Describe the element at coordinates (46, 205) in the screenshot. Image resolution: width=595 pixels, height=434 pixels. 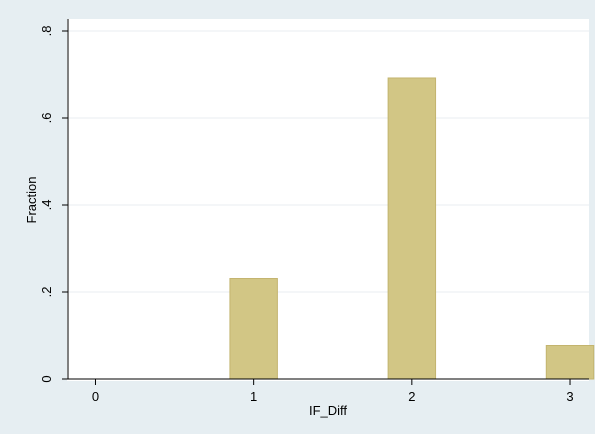
I see `y-tick-label: .4` at that location.